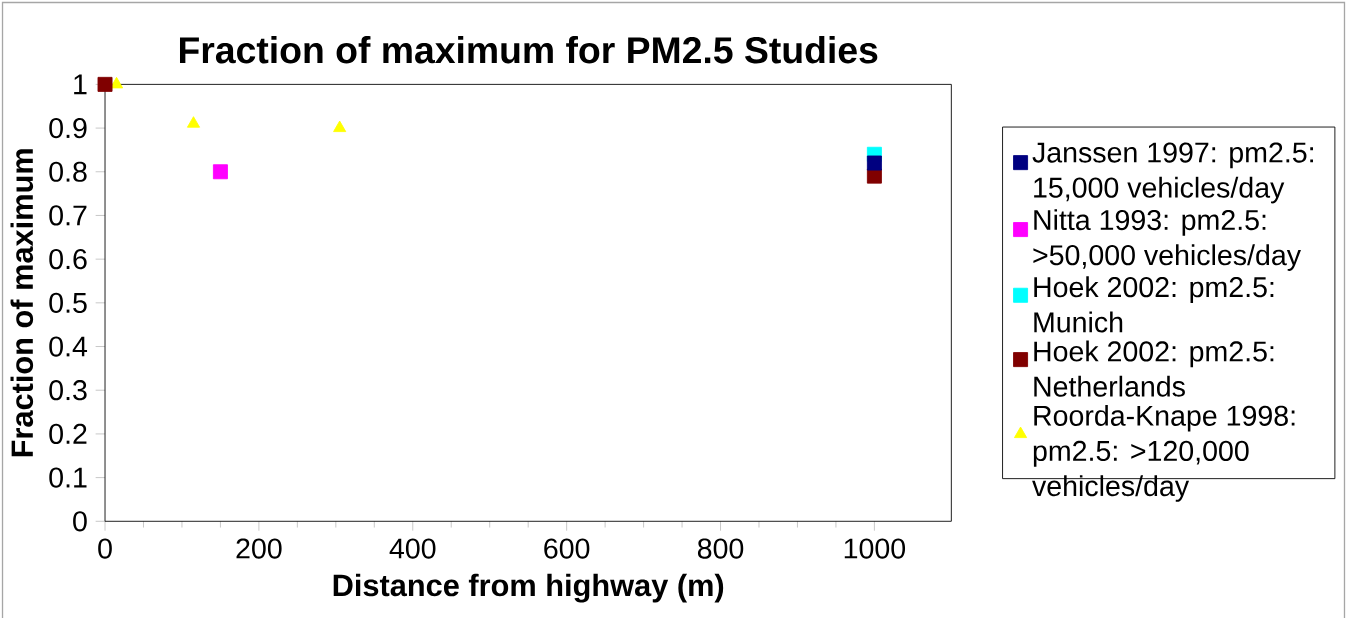  What do you see at coordinates (68, 477) in the screenshot?
I see `y-tick-label: 0.1` at bounding box center [68, 477].